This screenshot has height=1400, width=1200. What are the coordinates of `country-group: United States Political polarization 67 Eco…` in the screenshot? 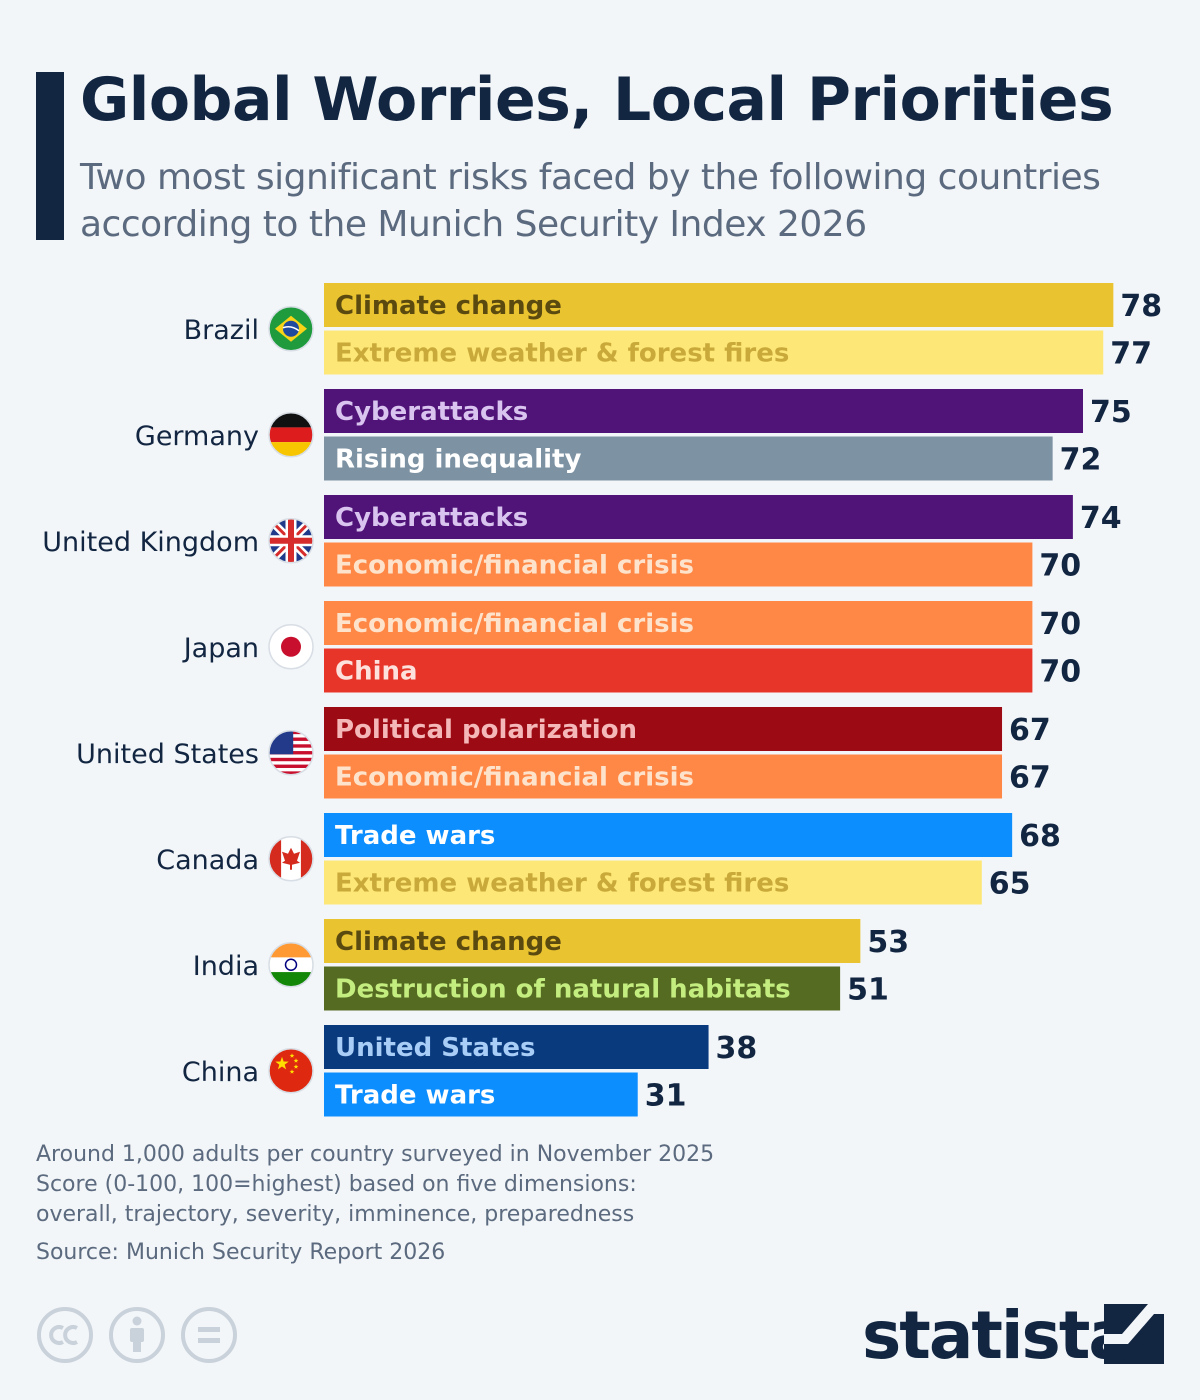 It's located at (563, 753).